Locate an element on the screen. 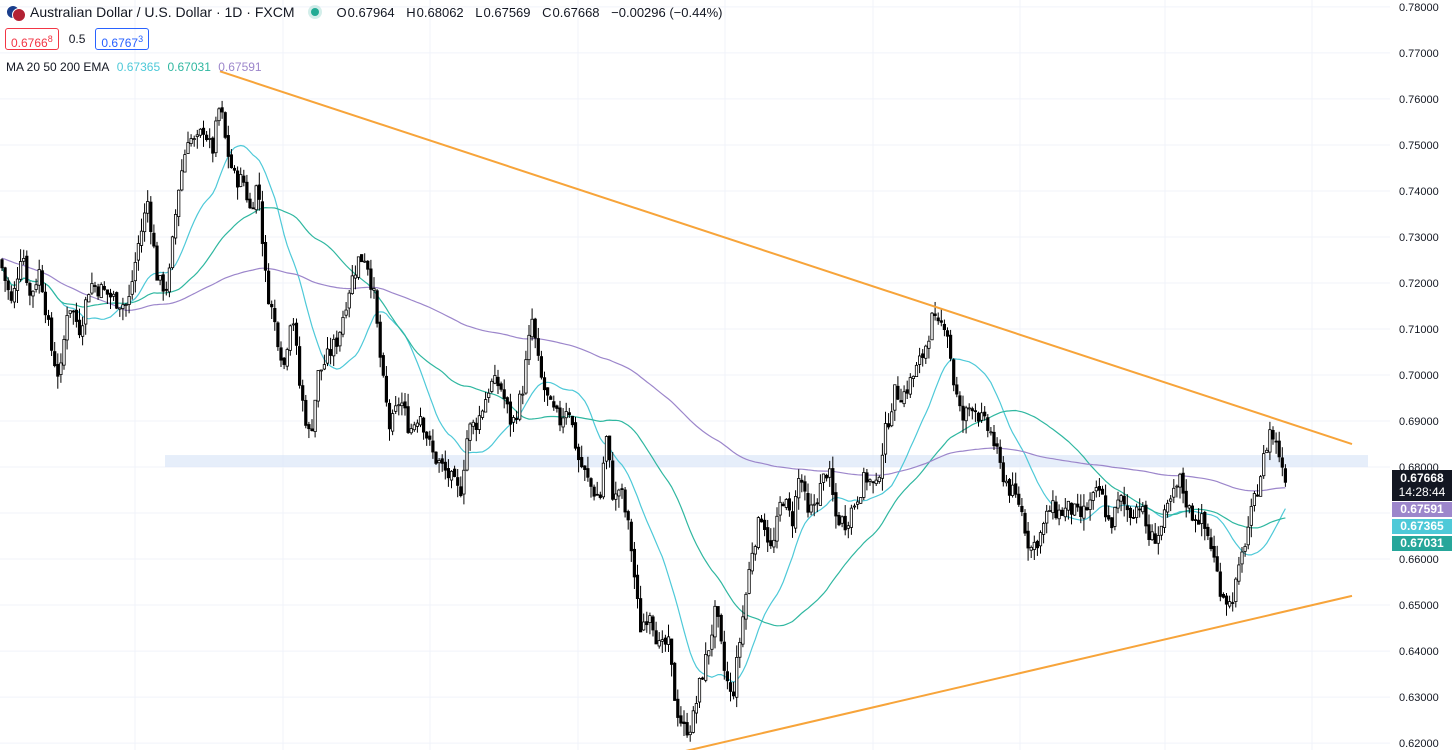 The image size is (1452, 750). market-status-icon is located at coordinates (314, 12).